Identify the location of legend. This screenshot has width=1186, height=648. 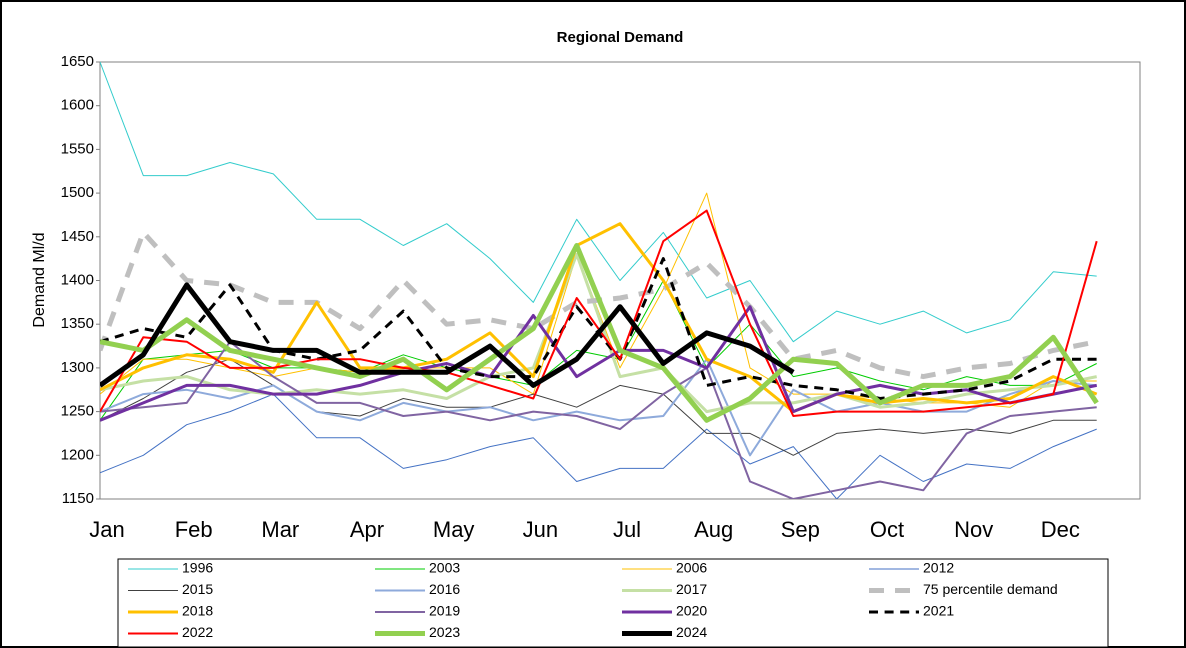
(613, 603).